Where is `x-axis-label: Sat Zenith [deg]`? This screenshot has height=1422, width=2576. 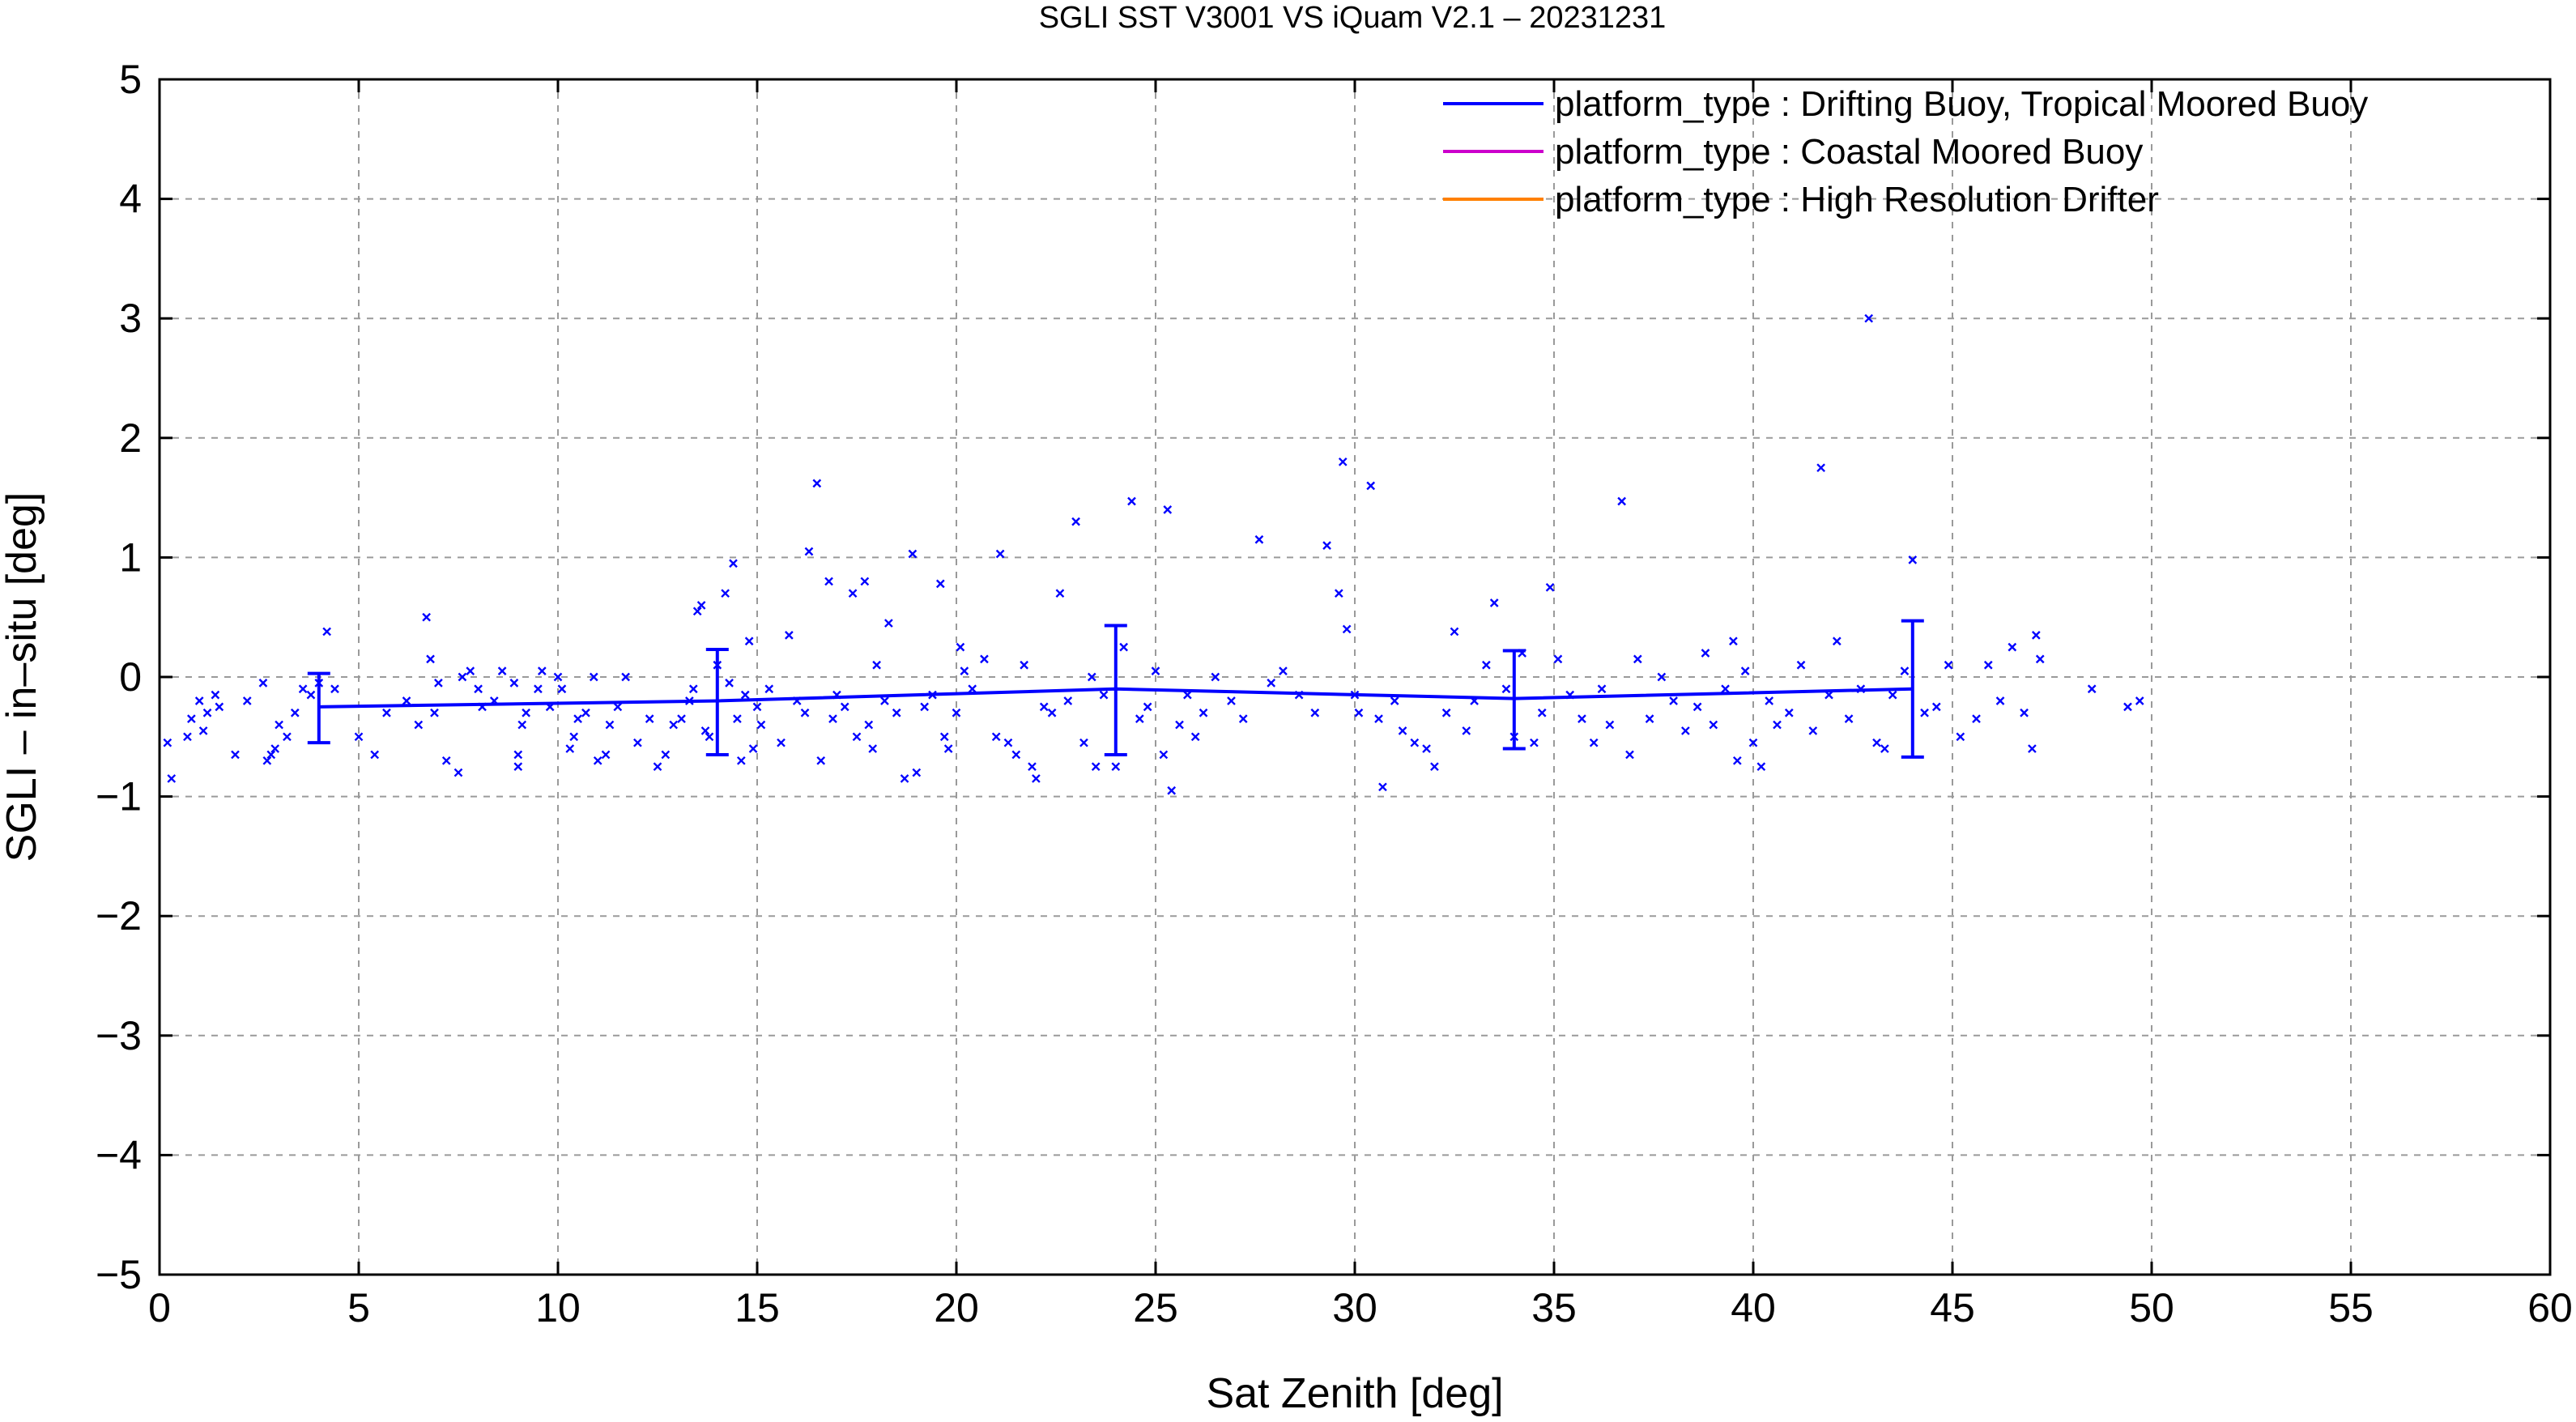
x-axis-label: Sat Zenith [deg] is located at coordinates (1354, 1393).